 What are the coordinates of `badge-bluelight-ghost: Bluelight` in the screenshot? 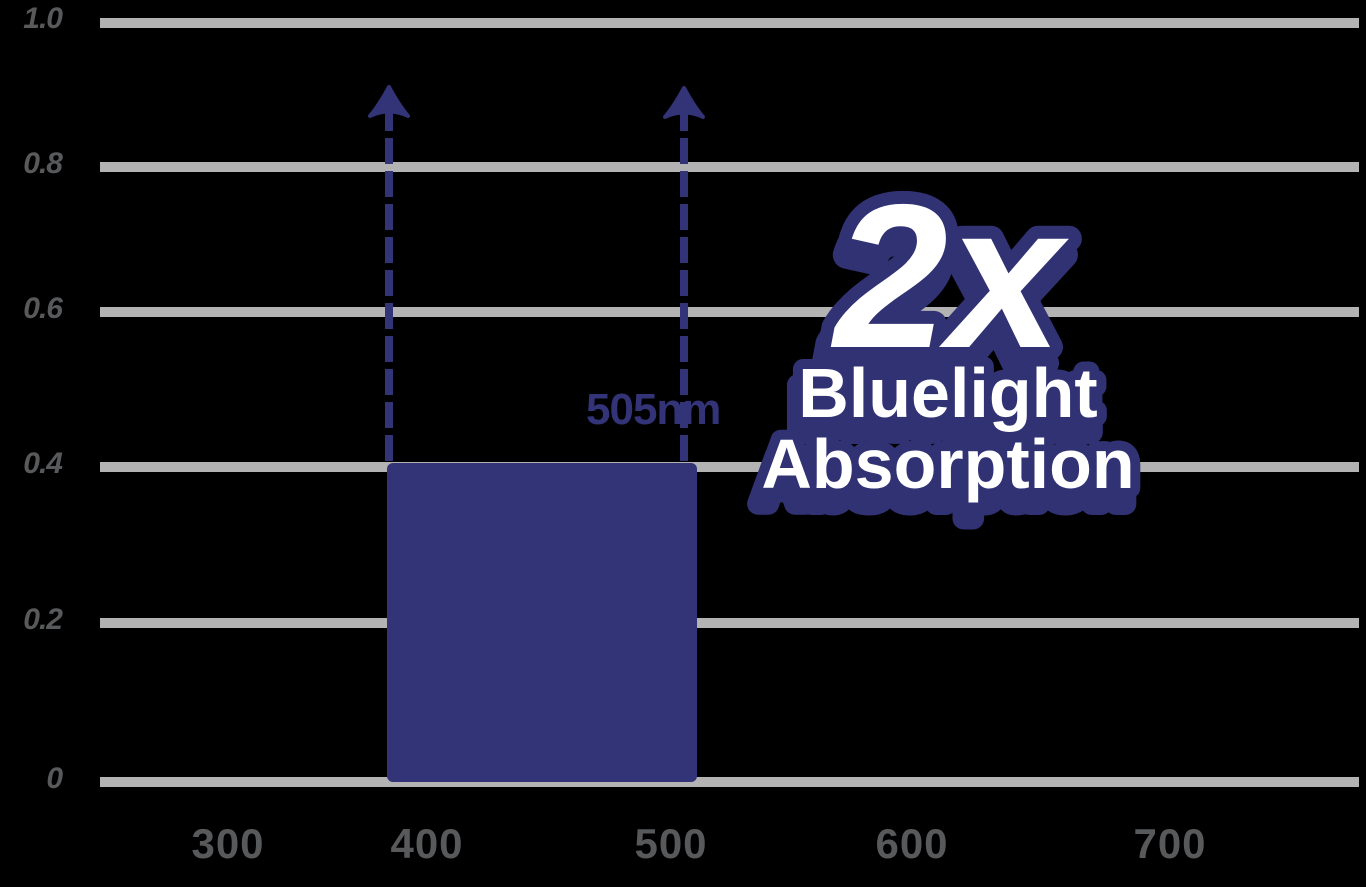 It's located at (942, 409).